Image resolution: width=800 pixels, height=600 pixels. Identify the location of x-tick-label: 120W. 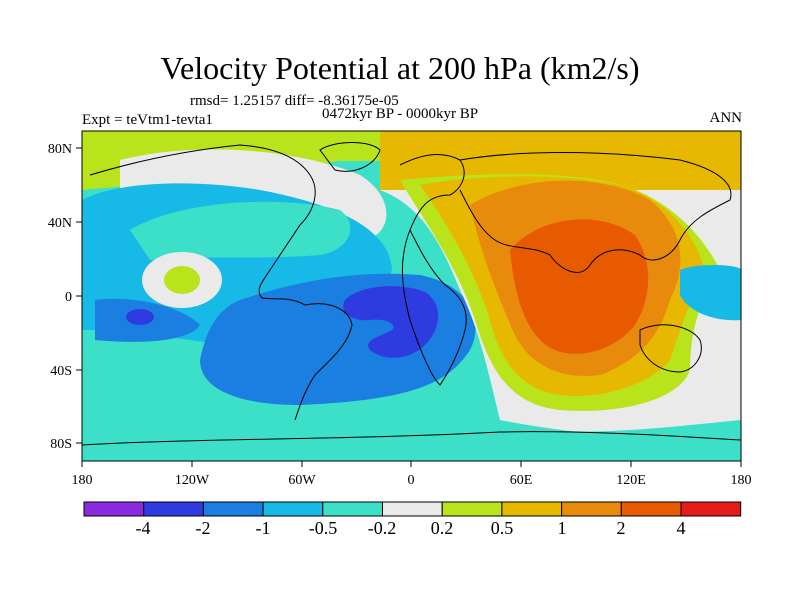
(192, 480).